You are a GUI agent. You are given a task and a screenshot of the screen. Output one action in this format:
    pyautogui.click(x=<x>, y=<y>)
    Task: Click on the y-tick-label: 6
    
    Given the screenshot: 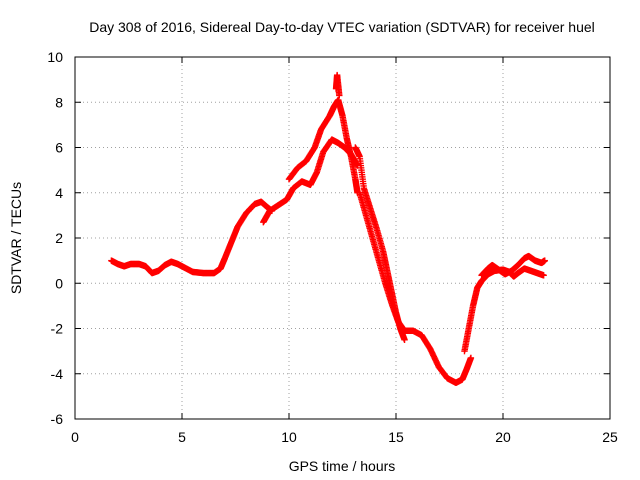 What is the action you would take?
    pyautogui.click(x=59, y=148)
    